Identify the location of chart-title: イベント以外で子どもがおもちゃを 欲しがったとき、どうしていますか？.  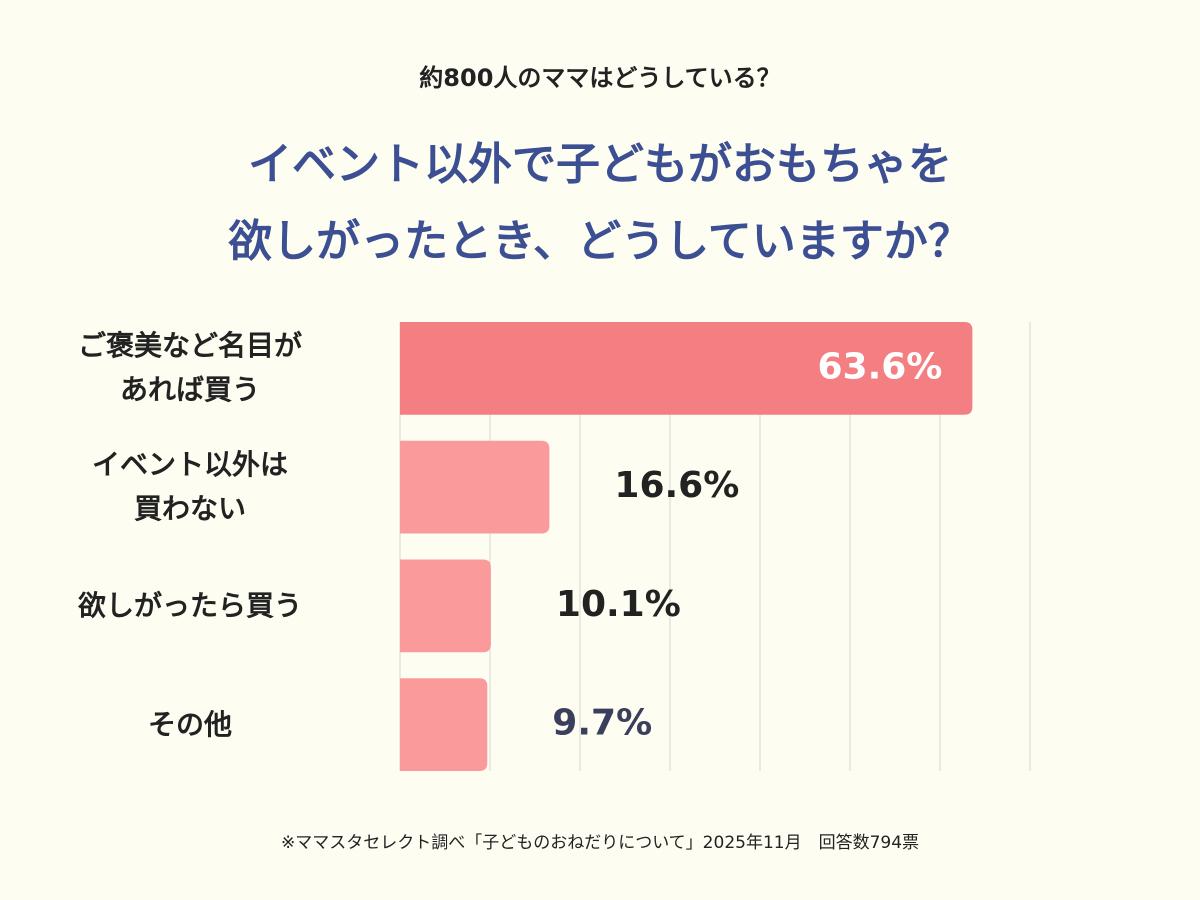
(600, 203).